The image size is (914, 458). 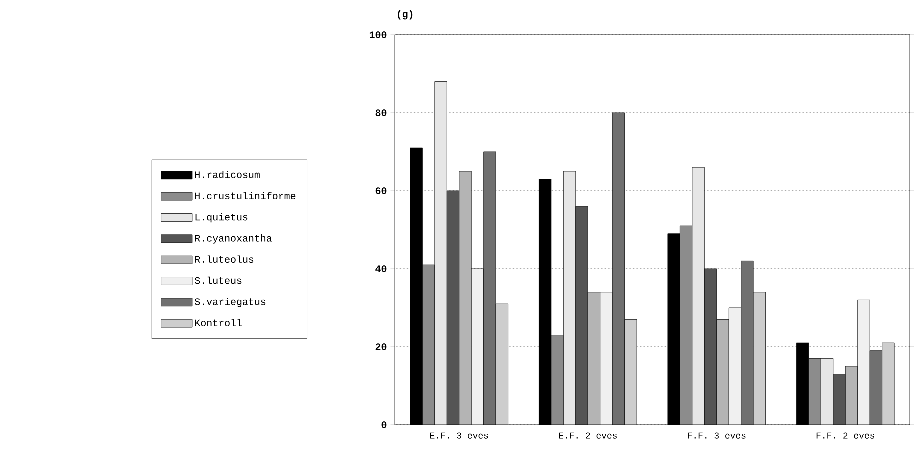 What do you see at coordinates (717, 435) in the screenshot?
I see `x-tick-label: F.F. 3 eves` at bounding box center [717, 435].